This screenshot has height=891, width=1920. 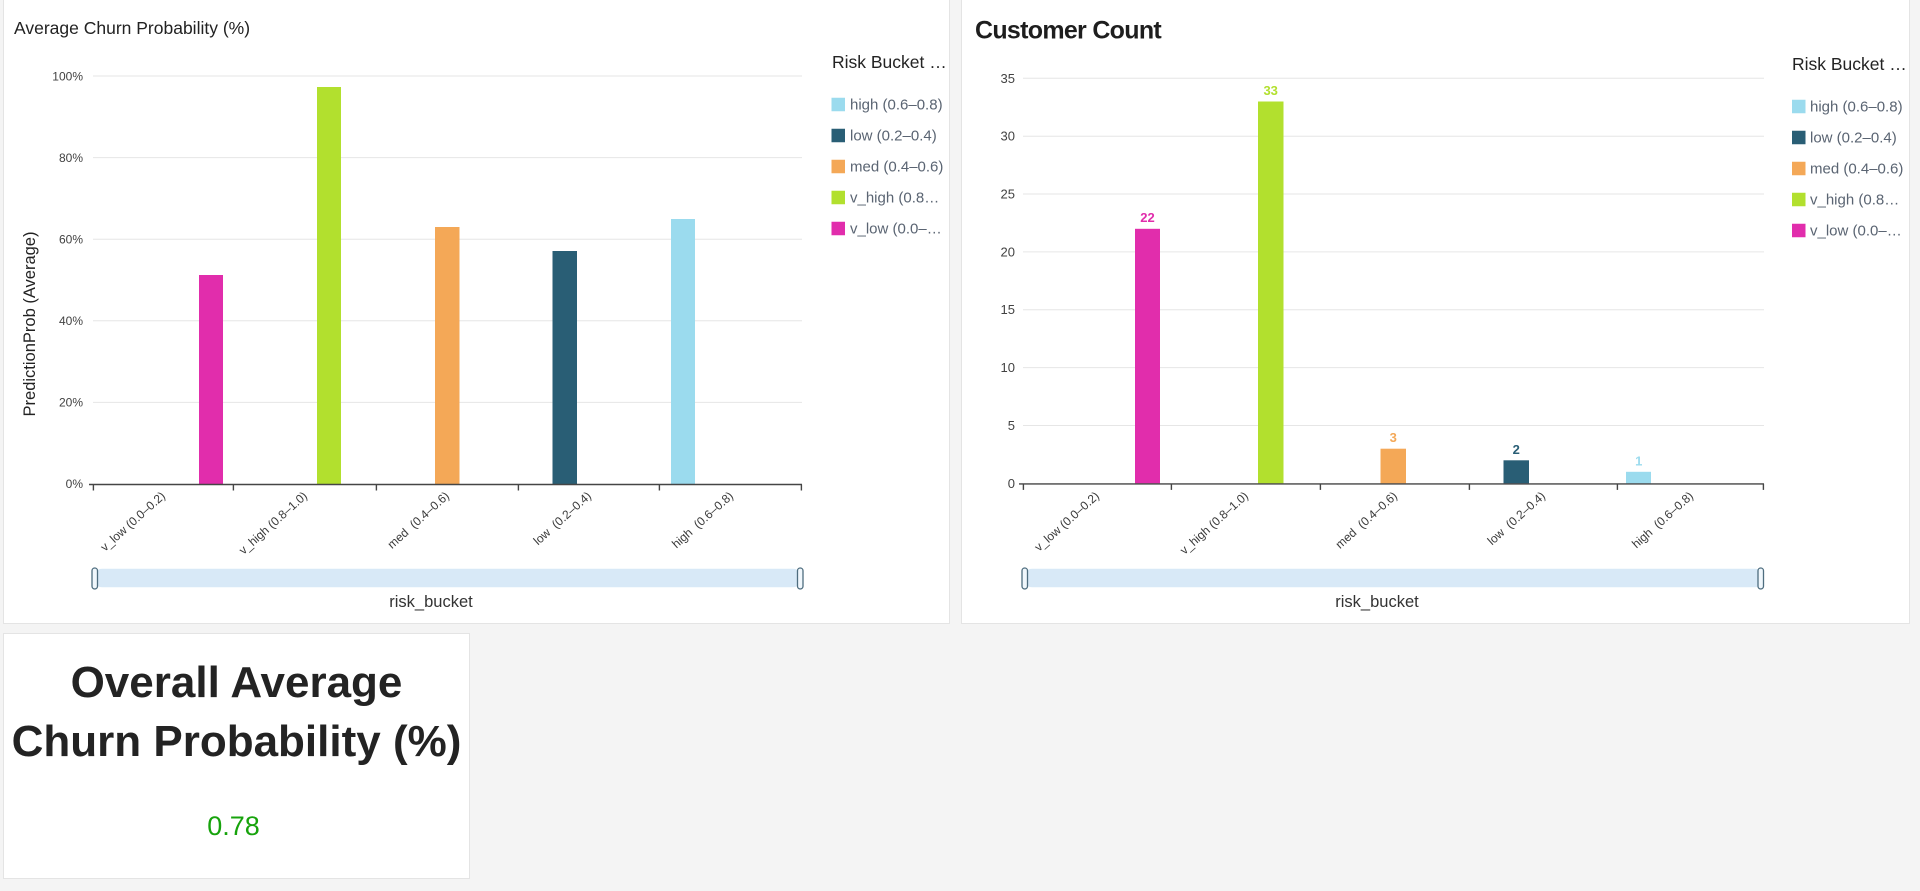 What do you see at coordinates (1147, 217) in the screenshot?
I see `svg-text: 22` at bounding box center [1147, 217].